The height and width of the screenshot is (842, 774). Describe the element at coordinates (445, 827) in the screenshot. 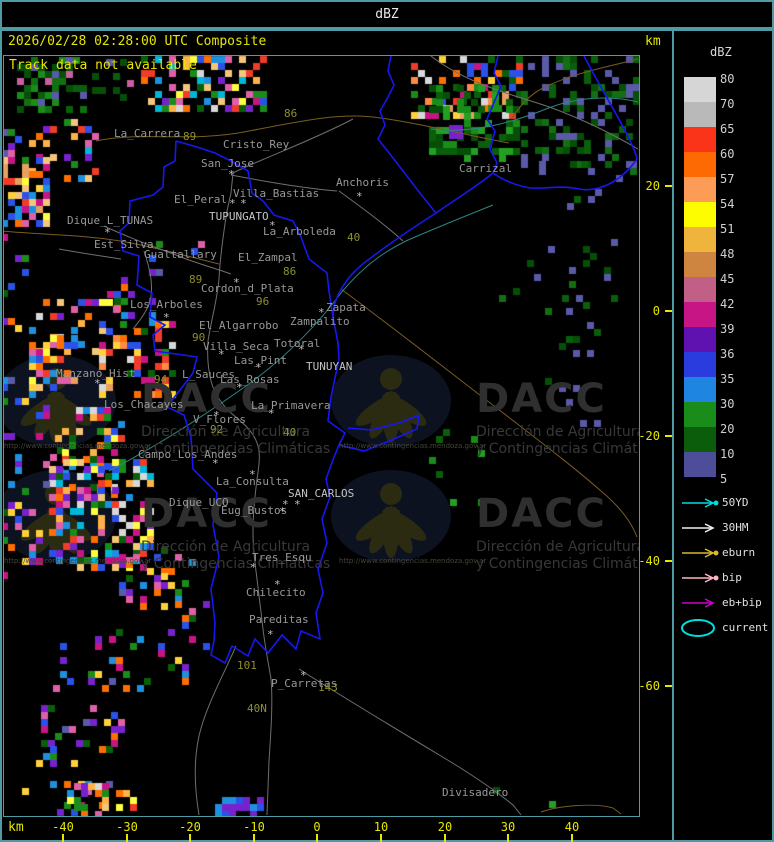

I see `x-axis-tick-label: 20` at that location.